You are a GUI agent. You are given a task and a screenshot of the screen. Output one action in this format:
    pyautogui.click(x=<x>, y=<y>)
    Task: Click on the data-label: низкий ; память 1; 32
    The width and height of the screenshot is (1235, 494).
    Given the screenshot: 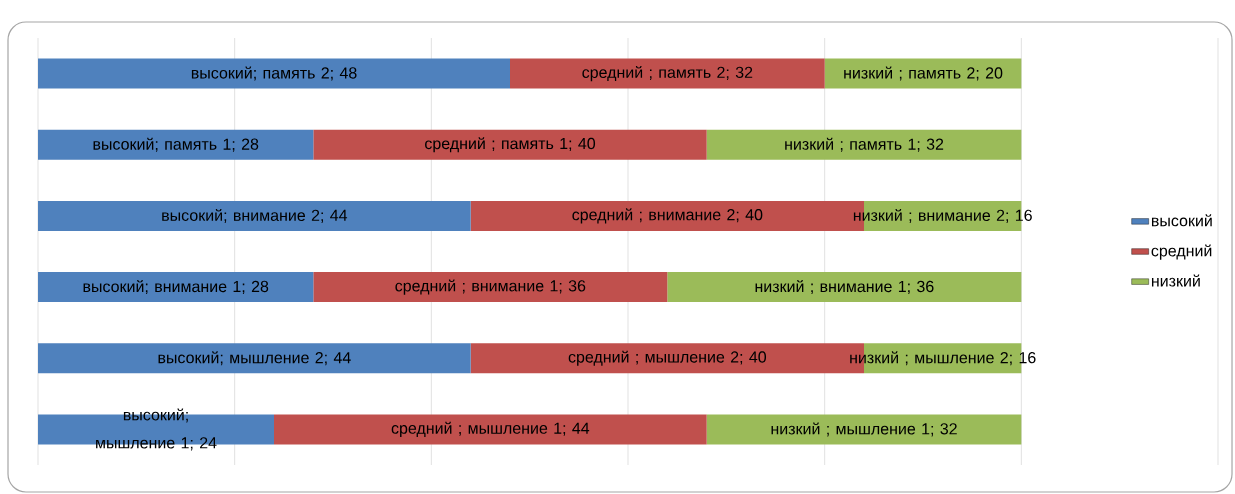 What is the action you would take?
    pyautogui.click(x=864, y=144)
    